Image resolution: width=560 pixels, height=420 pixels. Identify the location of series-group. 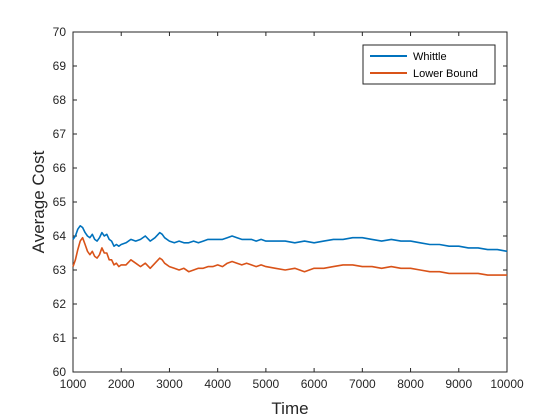
(290, 250).